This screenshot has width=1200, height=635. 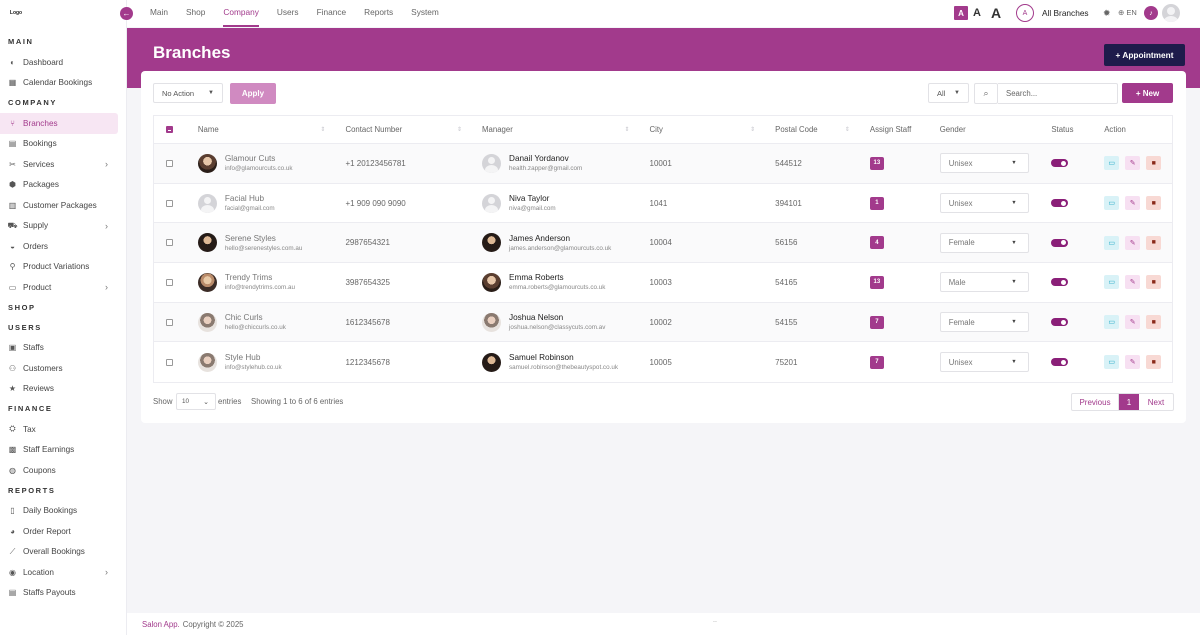 What do you see at coordinates (244, 199) in the screenshot?
I see `branch-name: Facial Hub` at bounding box center [244, 199].